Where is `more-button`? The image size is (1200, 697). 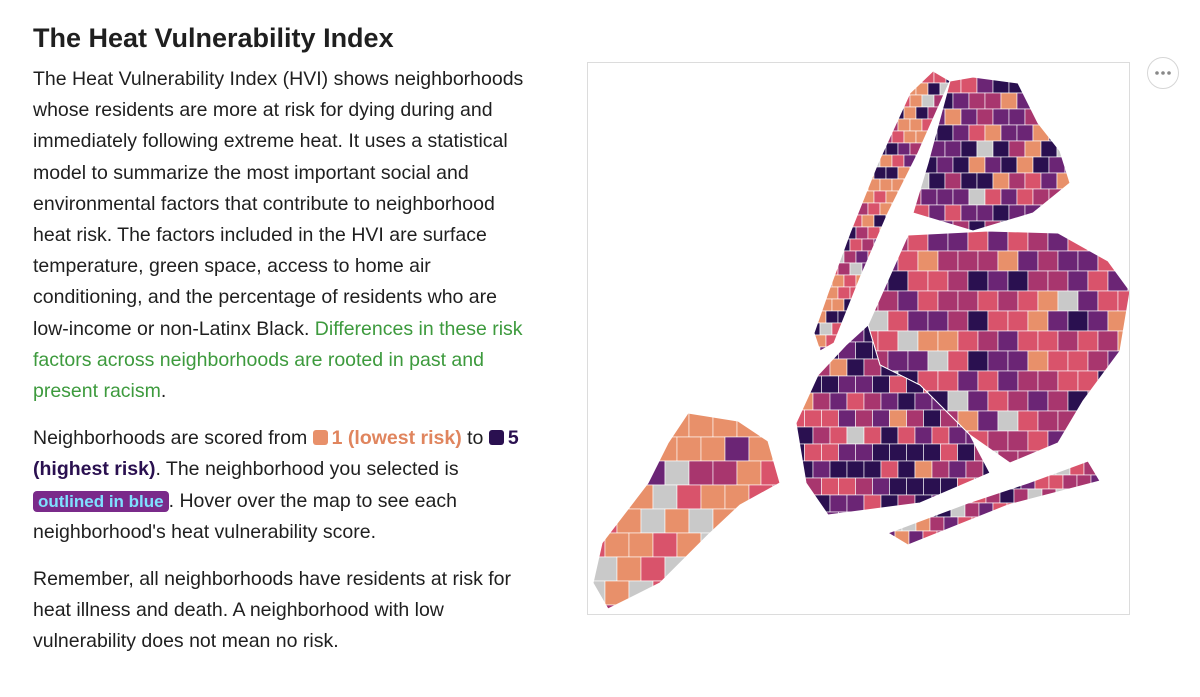
more-button is located at coordinates (1163, 73).